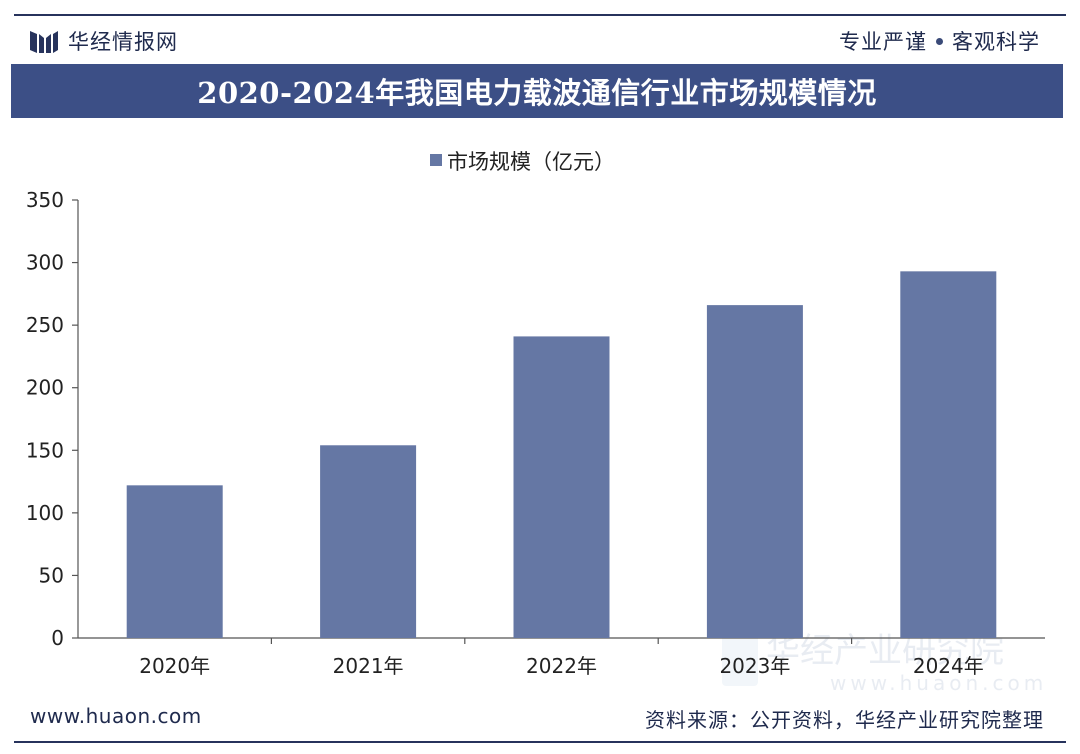  What do you see at coordinates (45, 388) in the screenshot?
I see `y-tick-label-200: 200` at bounding box center [45, 388].